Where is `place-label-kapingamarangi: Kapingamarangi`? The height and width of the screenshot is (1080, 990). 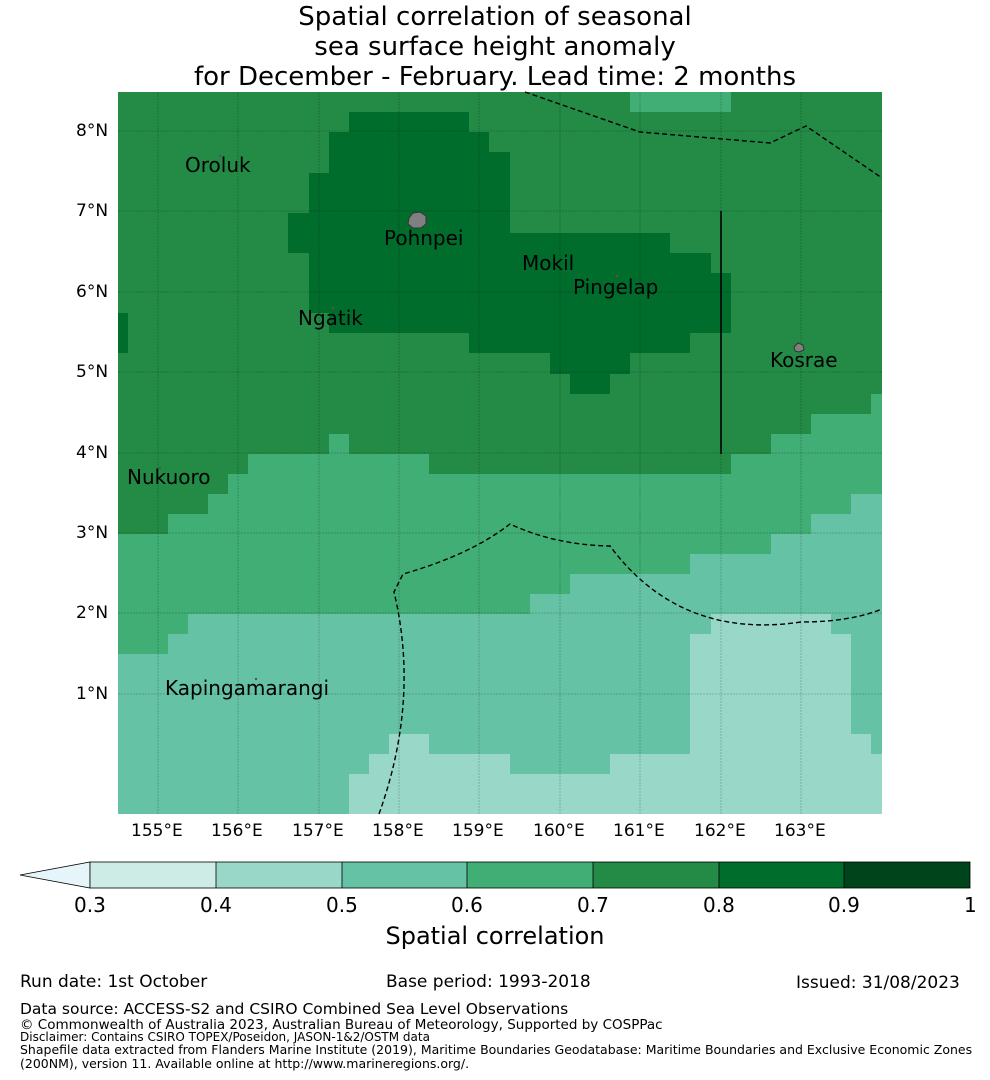 place-label-kapingamarangi: Kapingamarangi is located at coordinates (247, 688).